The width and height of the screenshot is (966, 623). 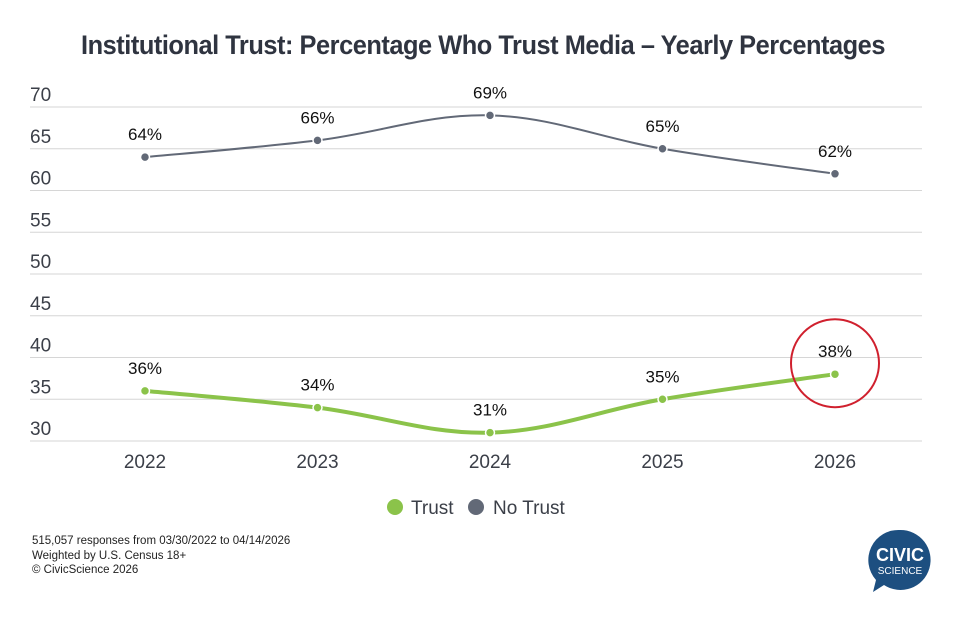 I want to click on x-tick-label: 2025, so click(x=662, y=462).